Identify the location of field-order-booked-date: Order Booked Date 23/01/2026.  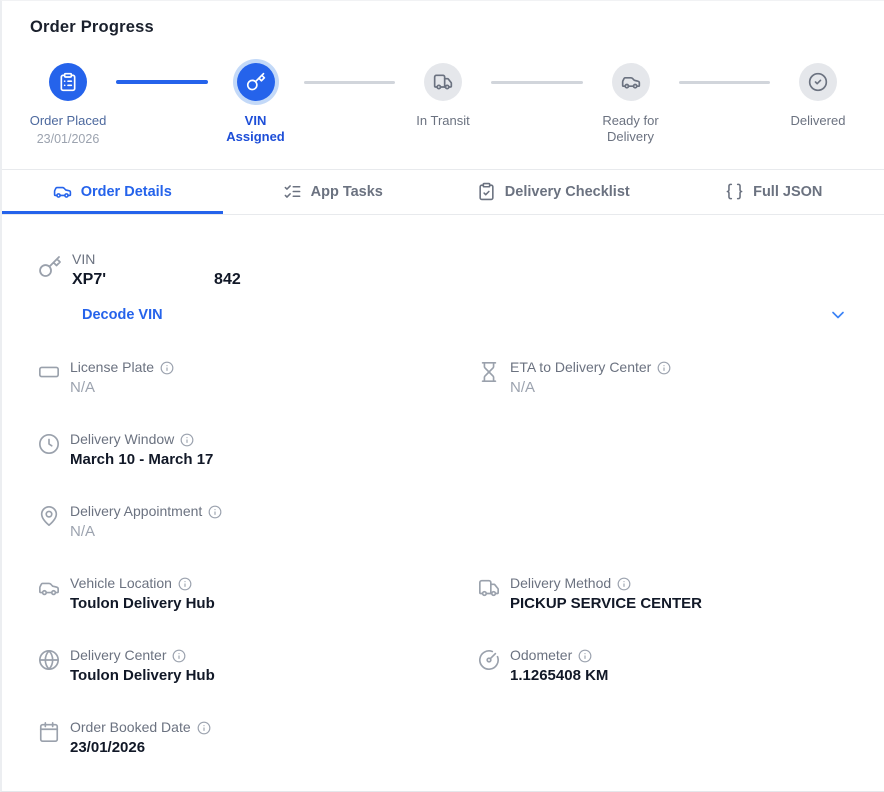
(258, 742).